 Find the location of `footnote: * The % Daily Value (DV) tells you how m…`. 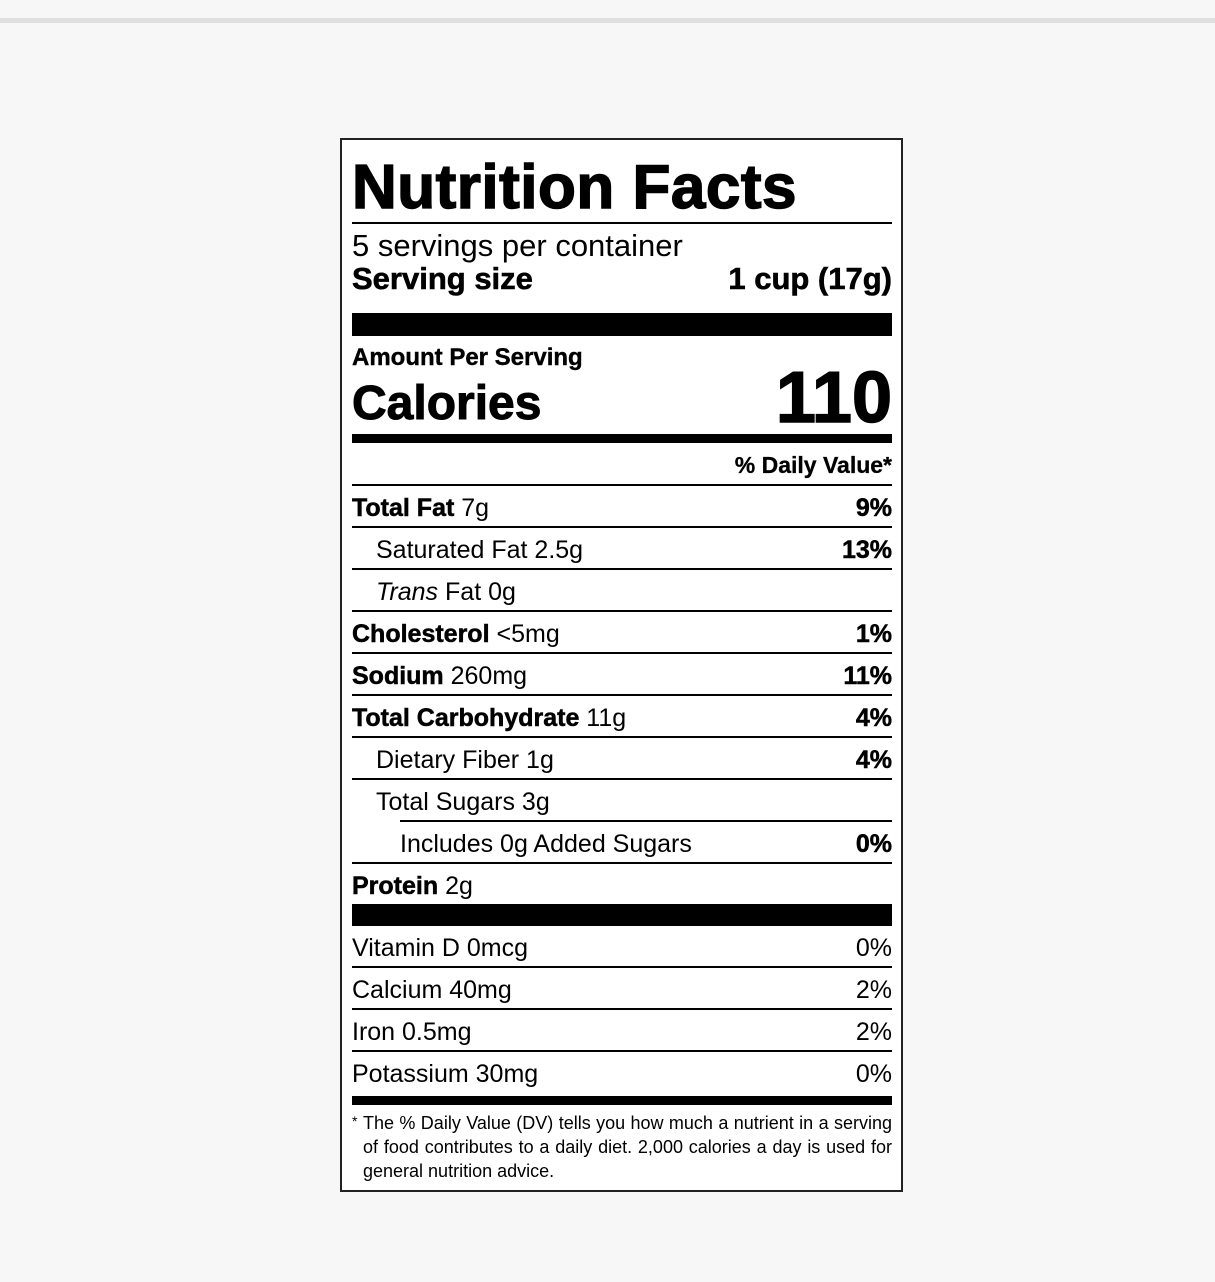

footnote: * The % Daily Value (DV) tells you how m… is located at coordinates (622, 1147).